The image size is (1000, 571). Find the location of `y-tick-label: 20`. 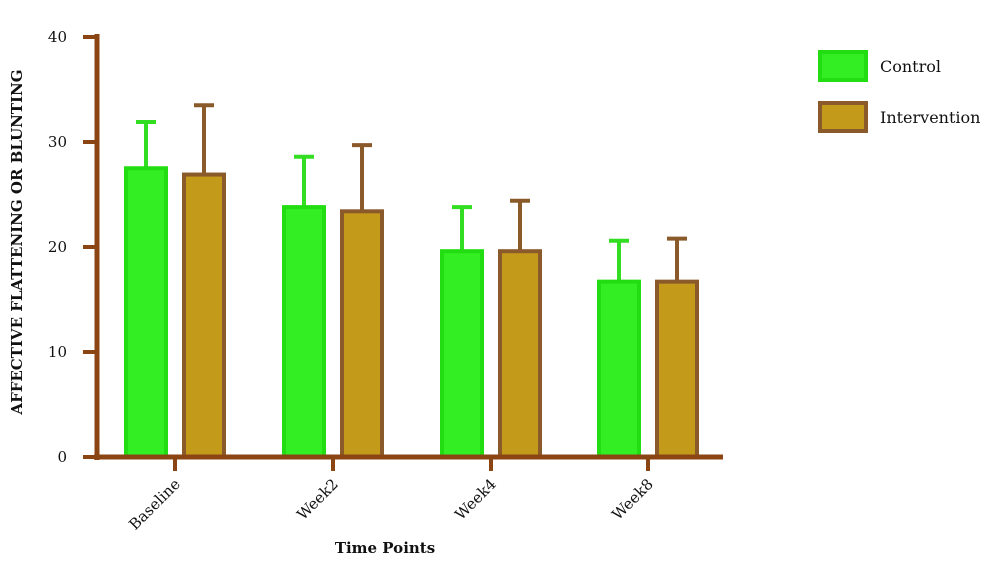

y-tick-label: 20 is located at coordinates (57, 247).